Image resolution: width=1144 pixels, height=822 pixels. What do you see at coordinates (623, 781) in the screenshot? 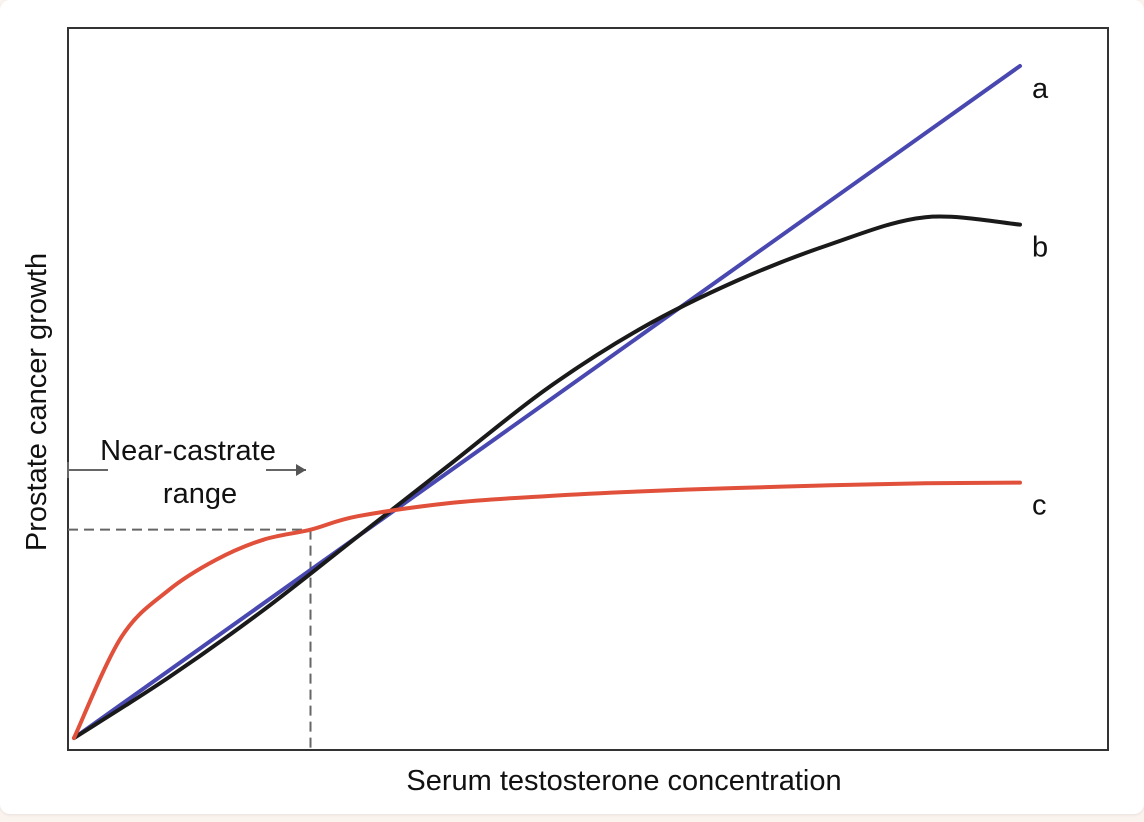
I see `x-axis-label: Serum testosterone concentration` at bounding box center [623, 781].